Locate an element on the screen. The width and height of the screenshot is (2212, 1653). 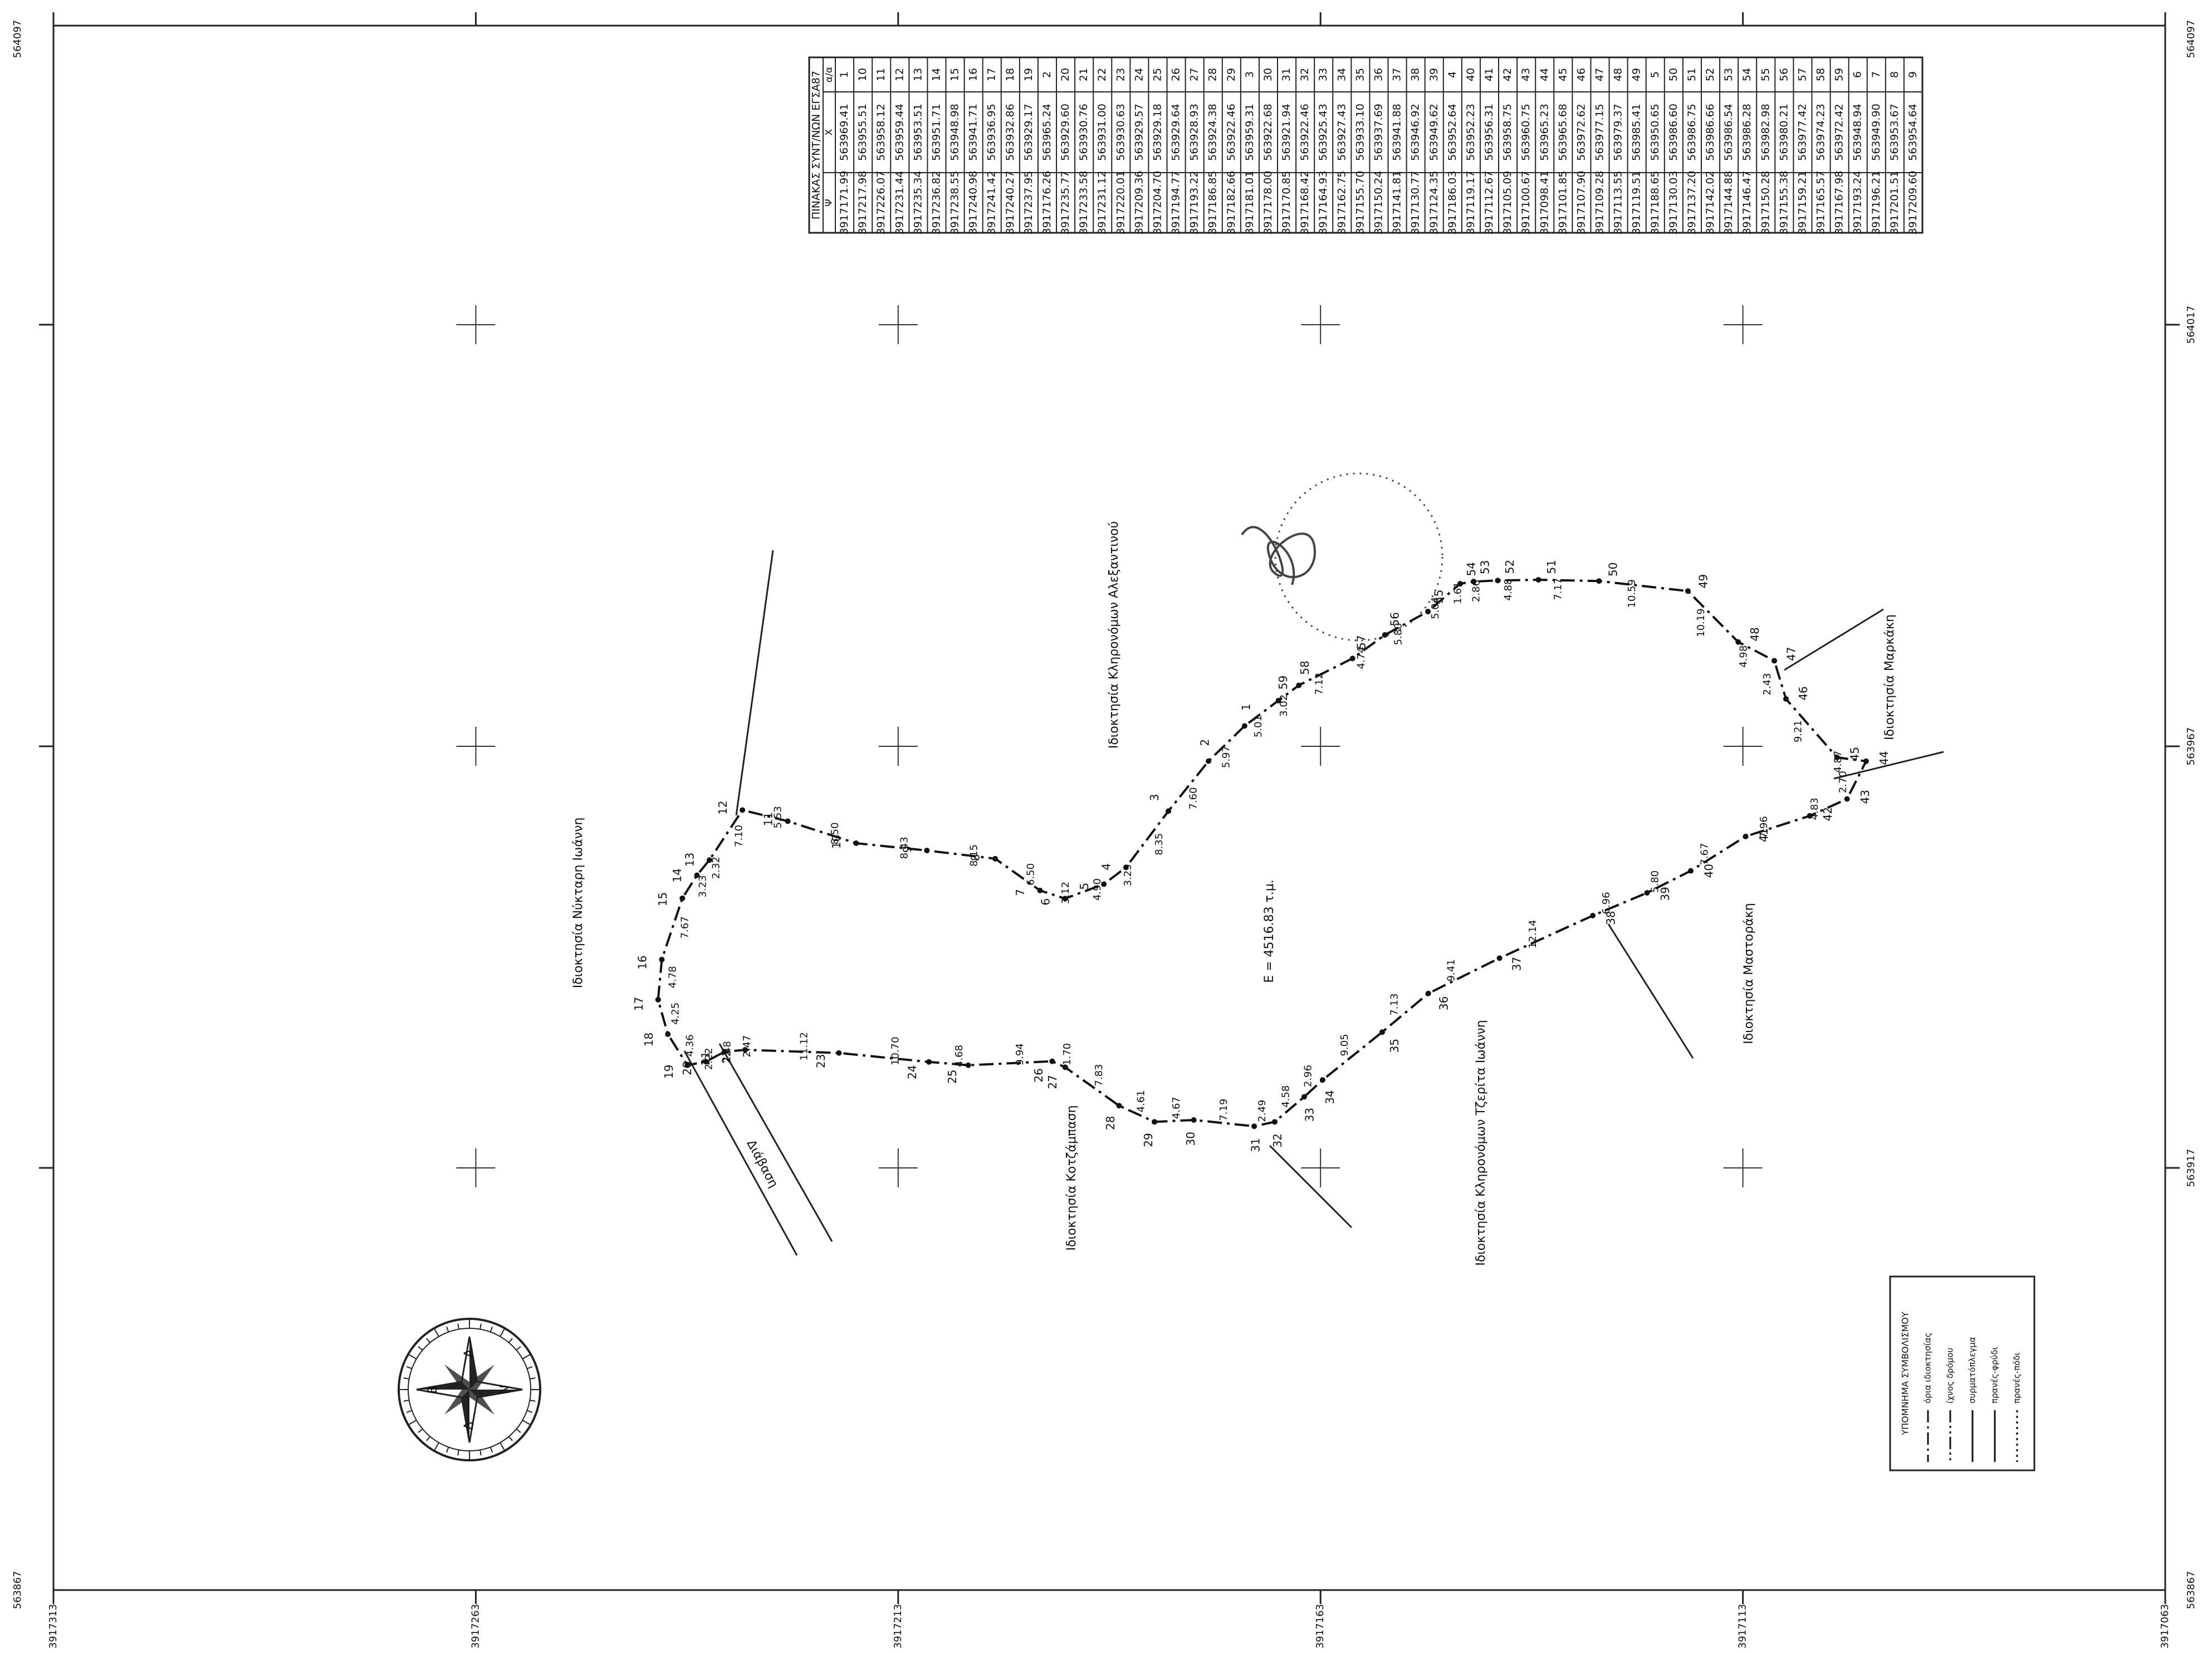
vertex-label: 16 is located at coordinates (642, 962).